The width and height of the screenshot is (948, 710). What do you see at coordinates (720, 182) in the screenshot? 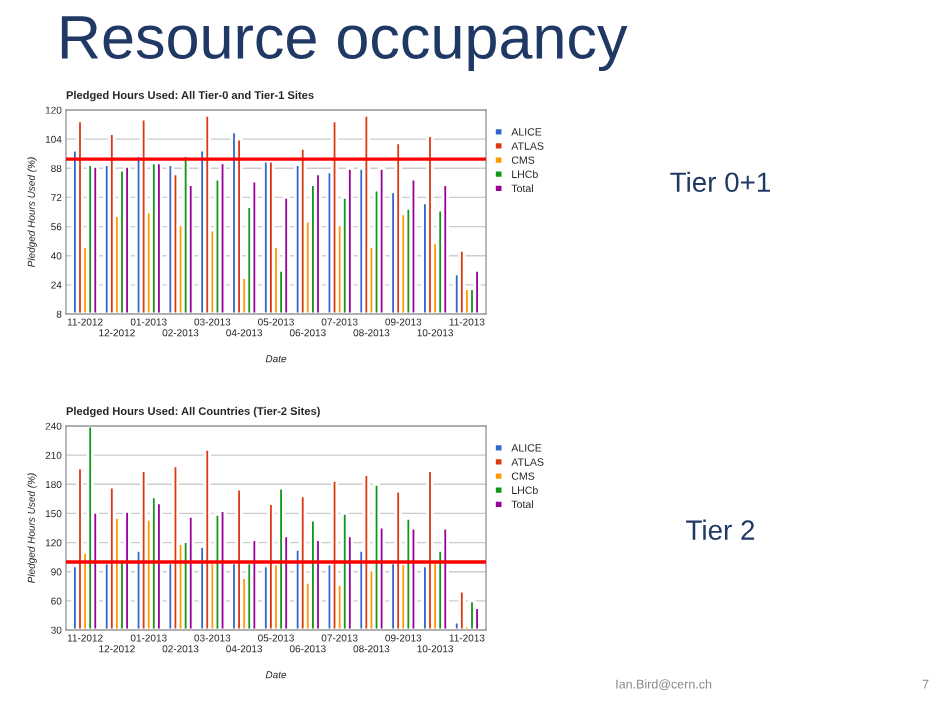
I see `text: Tier 0+1` at bounding box center [720, 182].